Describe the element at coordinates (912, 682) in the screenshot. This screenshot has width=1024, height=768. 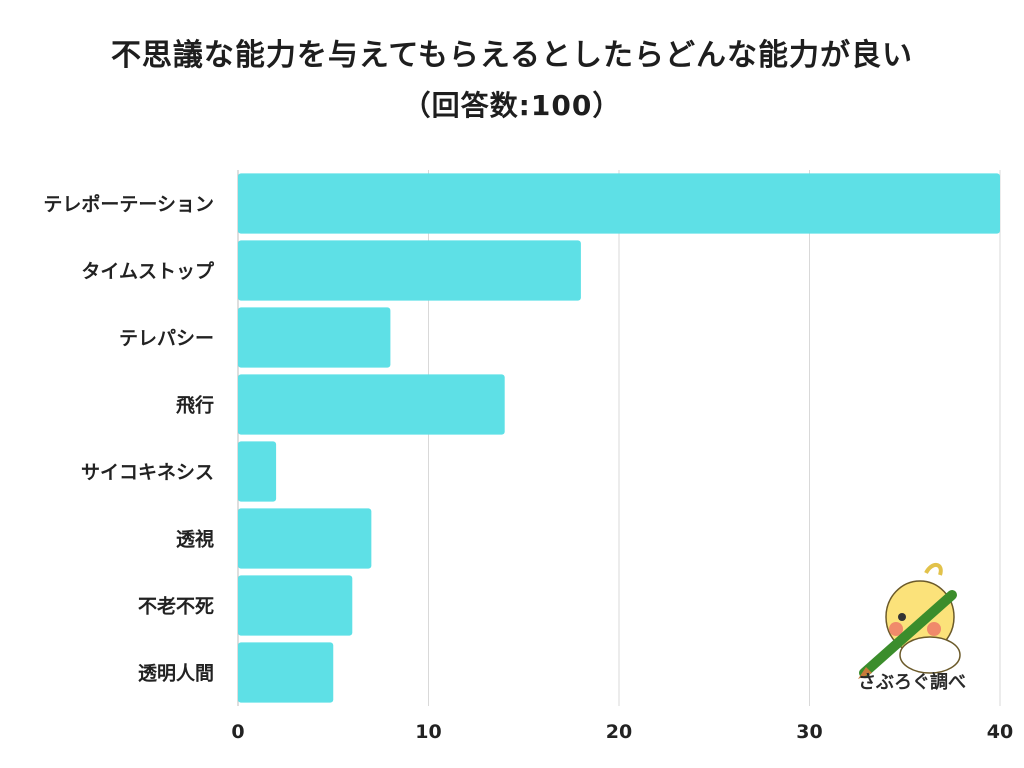
I see `watermark-label: さぶろぐ調べ` at that location.